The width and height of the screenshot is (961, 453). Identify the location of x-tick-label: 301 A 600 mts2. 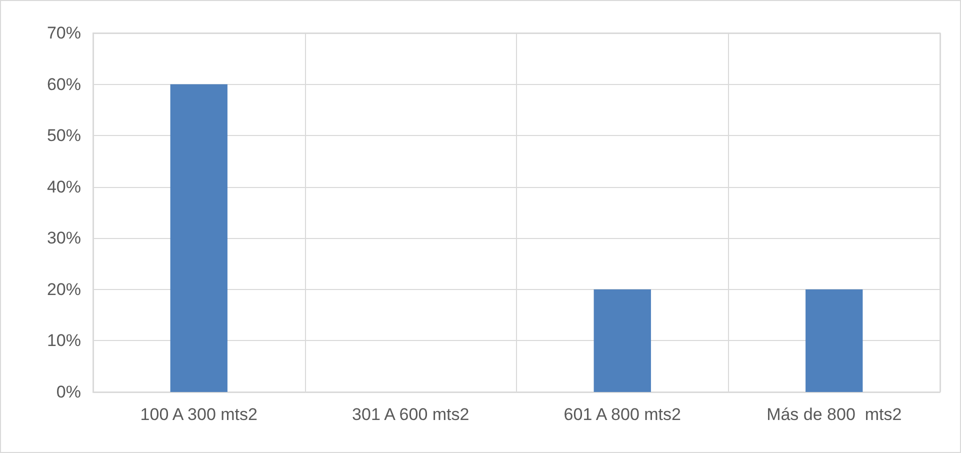
(411, 414).